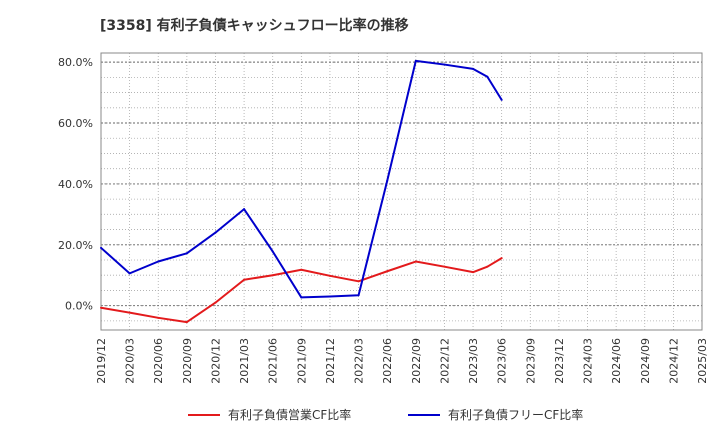 This screenshot has width=720, height=440. Describe the element at coordinates (101, 361) in the screenshot. I see `x-tick-label: 2019/12` at that location.